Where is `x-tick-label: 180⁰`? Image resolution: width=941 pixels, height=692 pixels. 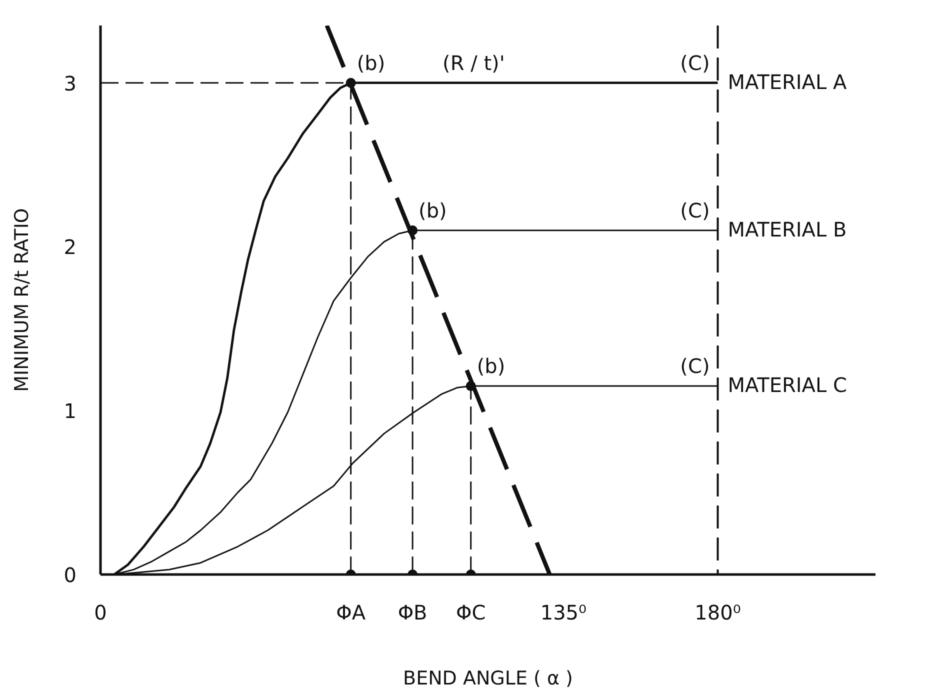 x-tick-label: 180⁰ is located at coordinates (717, 612).